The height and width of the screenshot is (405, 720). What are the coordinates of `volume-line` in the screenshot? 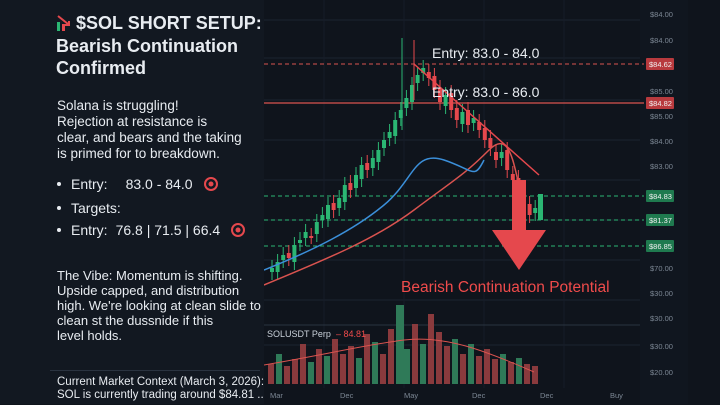 It's located at (399, 355).